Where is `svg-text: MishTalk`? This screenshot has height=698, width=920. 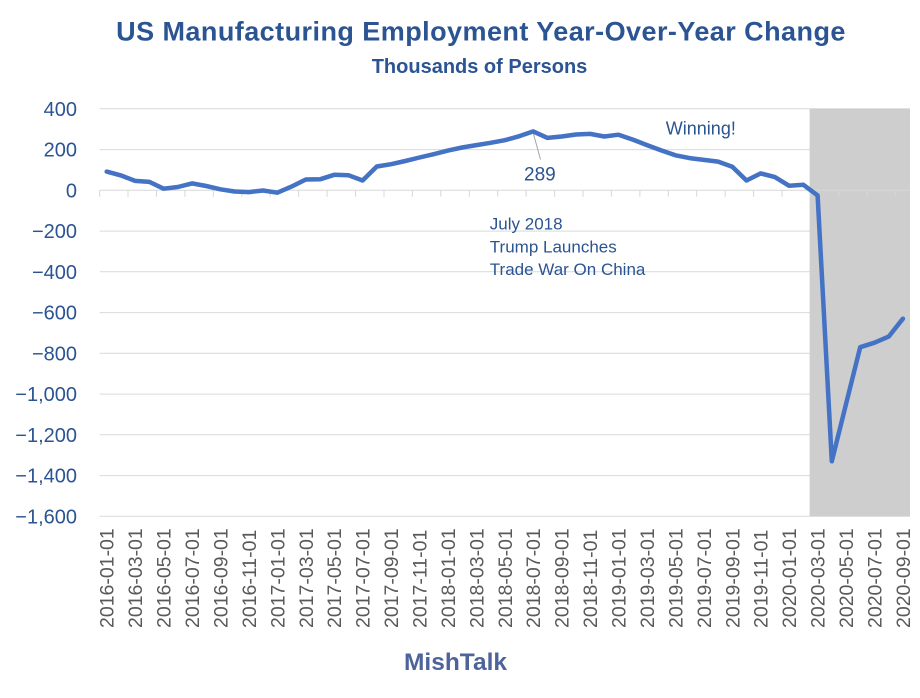
svg-text: MishTalk is located at coordinates (455, 662).